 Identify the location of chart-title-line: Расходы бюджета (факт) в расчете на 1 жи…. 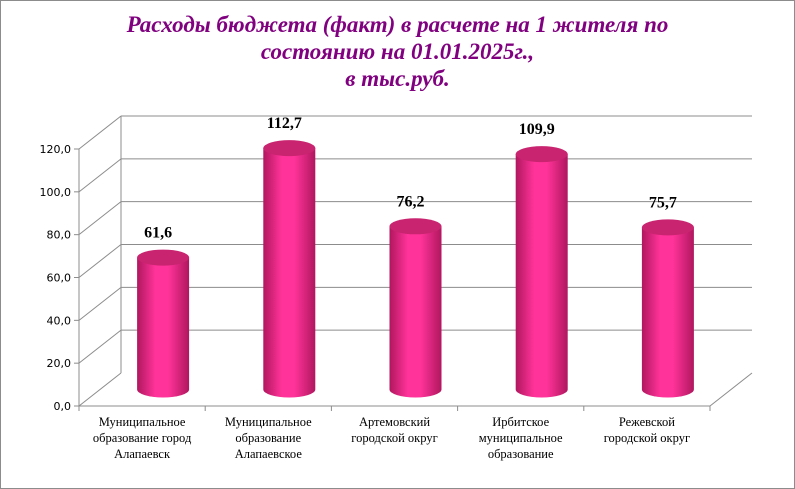
(397, 24).